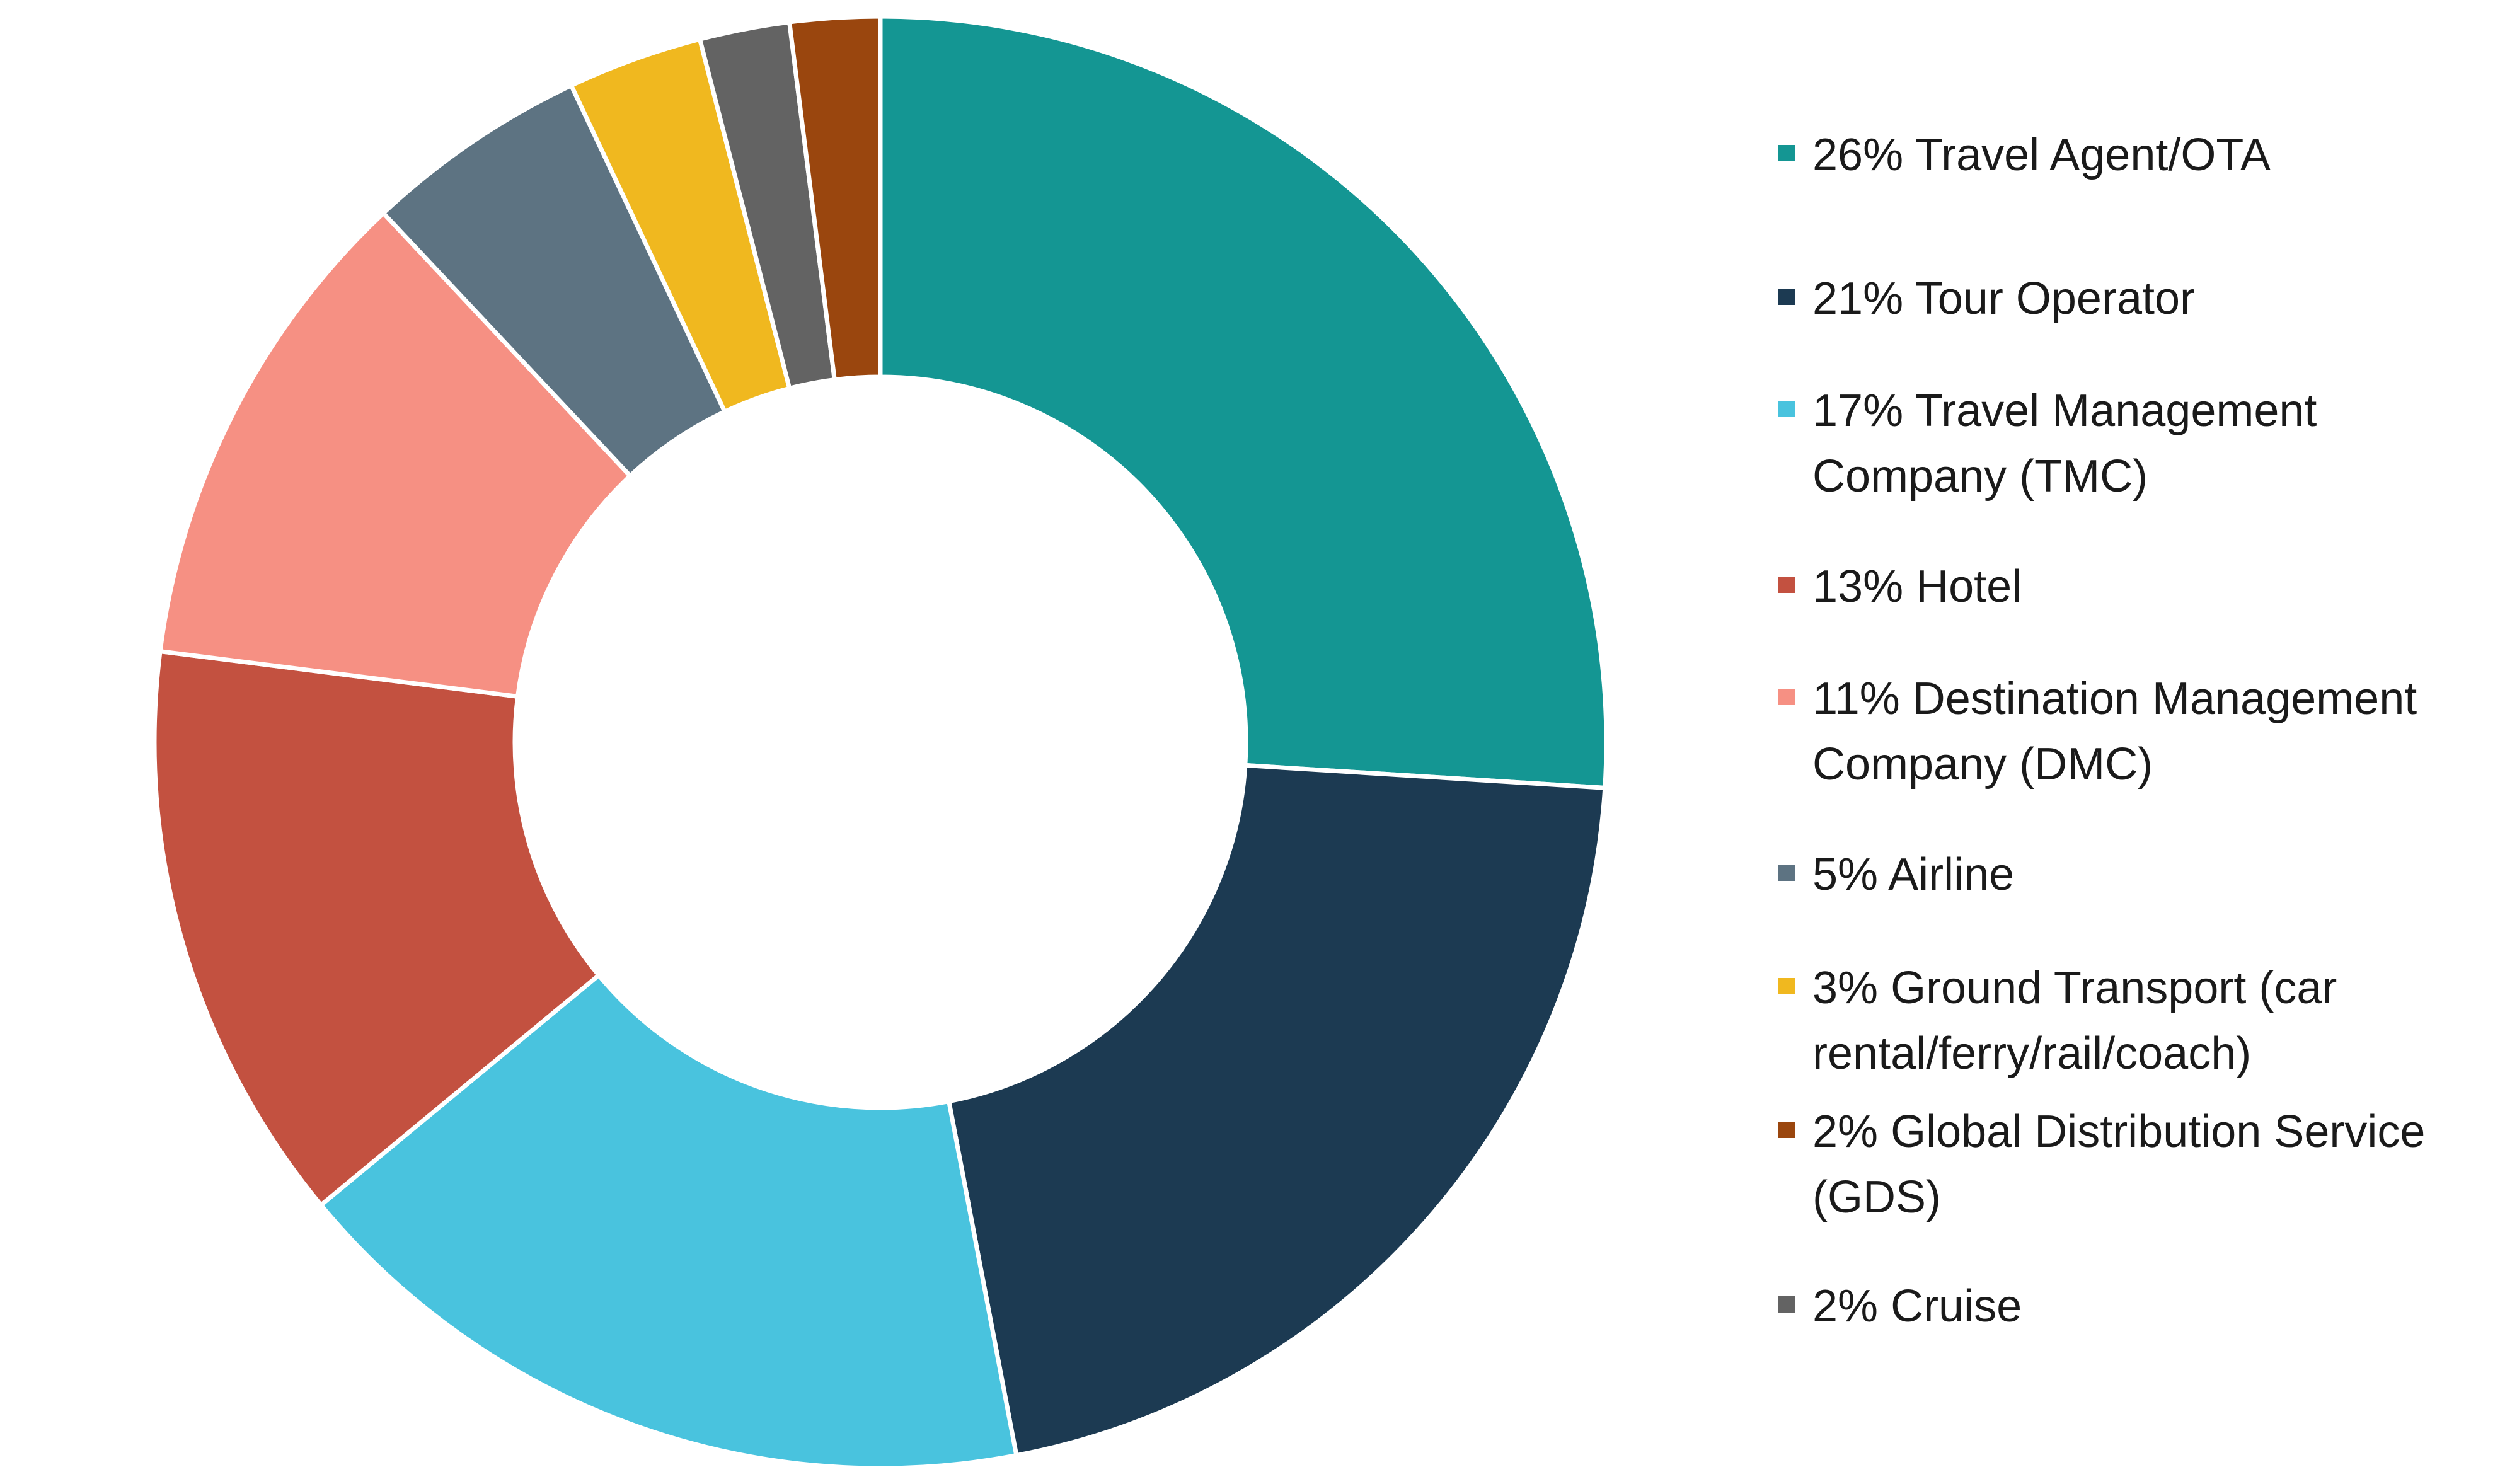 This screenshot has width=2517, height=1484. Describe the element at coordinates (2041, 155) in the screenshot. I see `legend-label-0-line-0: 26% Travel Agent/OTA` at that location.